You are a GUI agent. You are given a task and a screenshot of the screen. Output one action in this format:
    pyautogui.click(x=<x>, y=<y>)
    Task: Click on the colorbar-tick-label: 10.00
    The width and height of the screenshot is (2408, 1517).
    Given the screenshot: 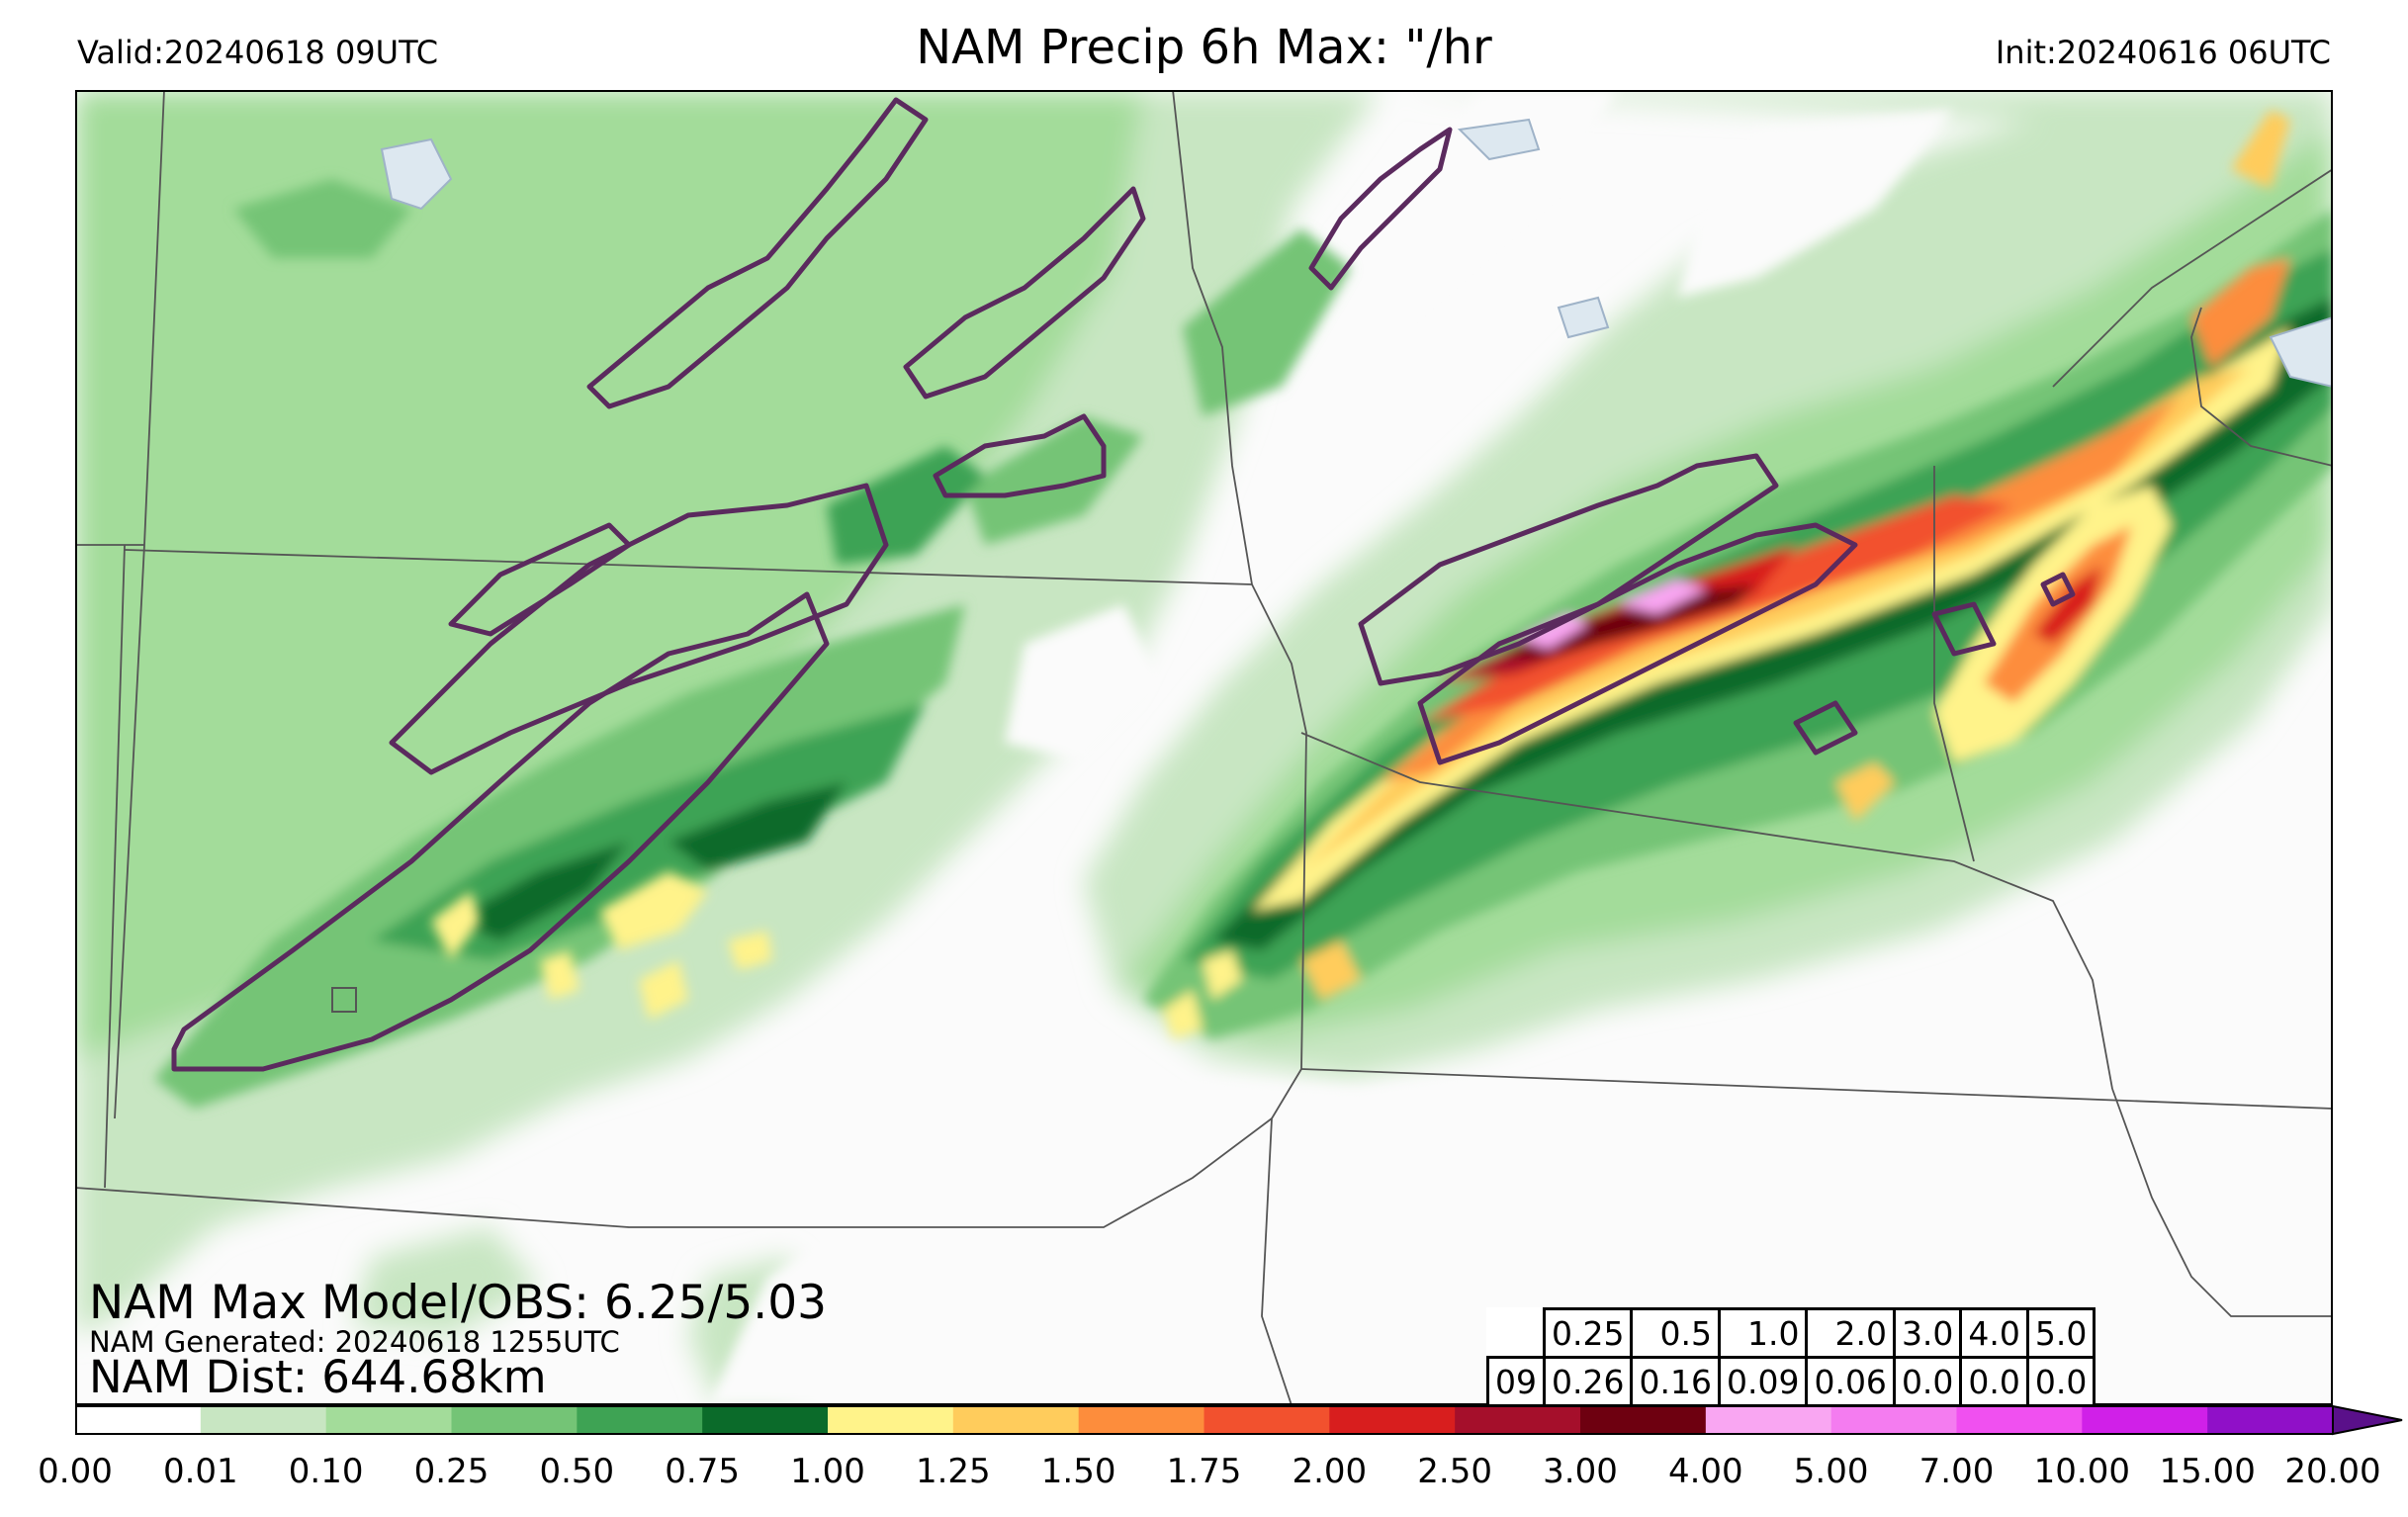 What is the action you would take?
    pyautogui.click(x=2081, y=1471)
    